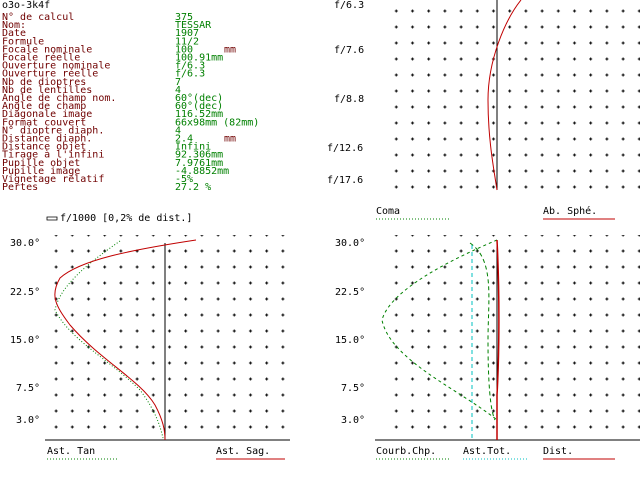  I want to click on param-label: Formule, so click(23, 41).